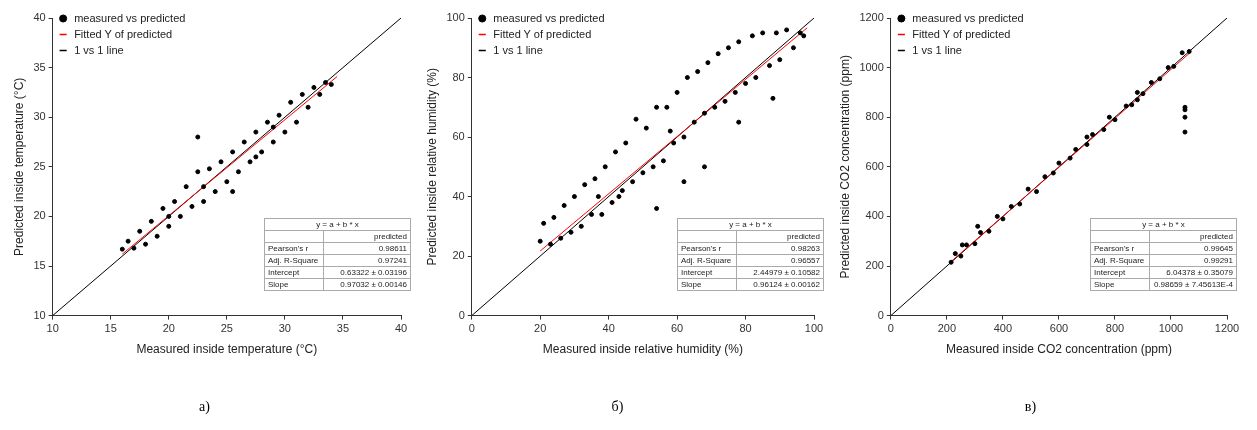 The width and height of the screenshot is (1257, 430). I want to click on x-tick-label: 400, so click(1003, 328).